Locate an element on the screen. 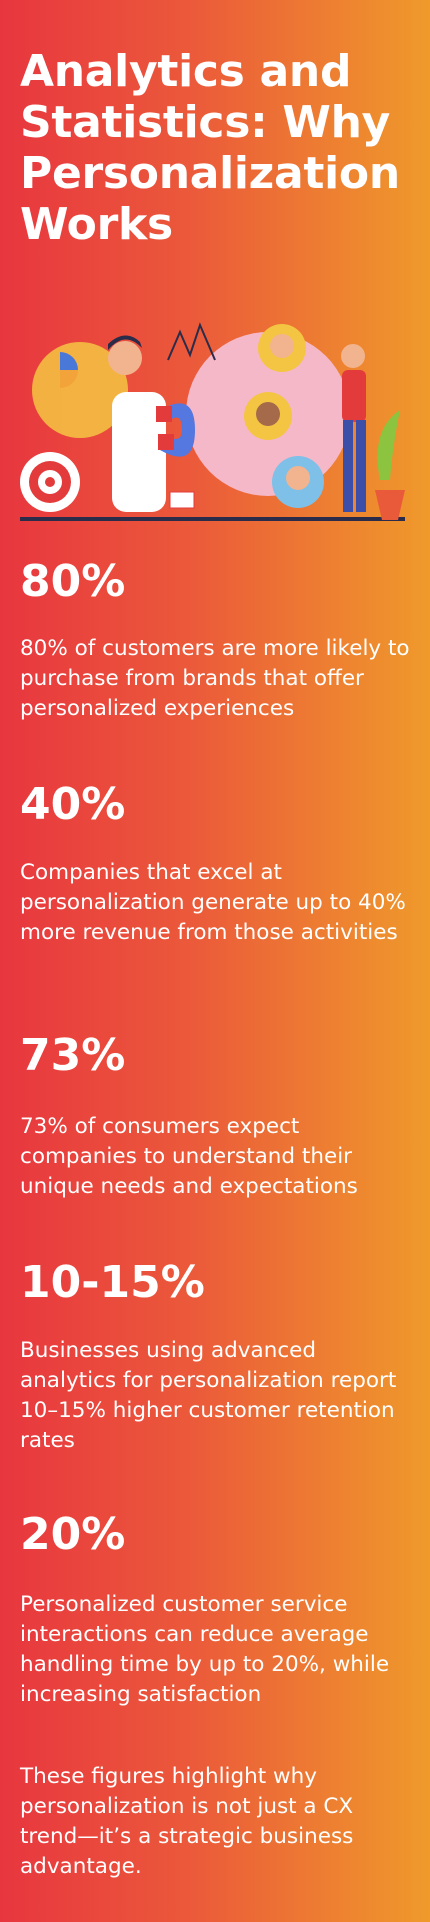 The image size is (430, 1922). stat-value: 40% is located at coordinates (73, 804).